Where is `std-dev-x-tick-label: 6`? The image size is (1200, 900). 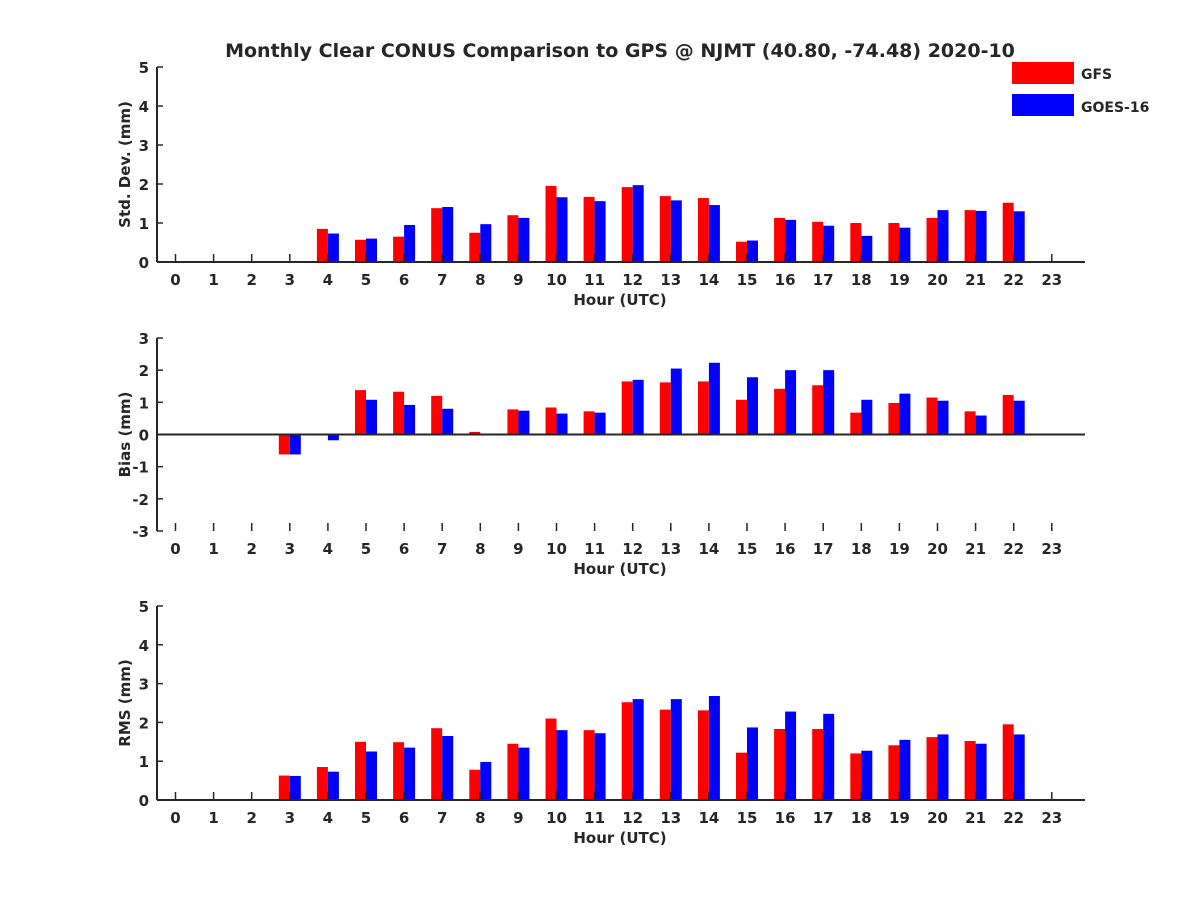 std-dev-x-tick-label: 6 is located at coordinates (404, 280).